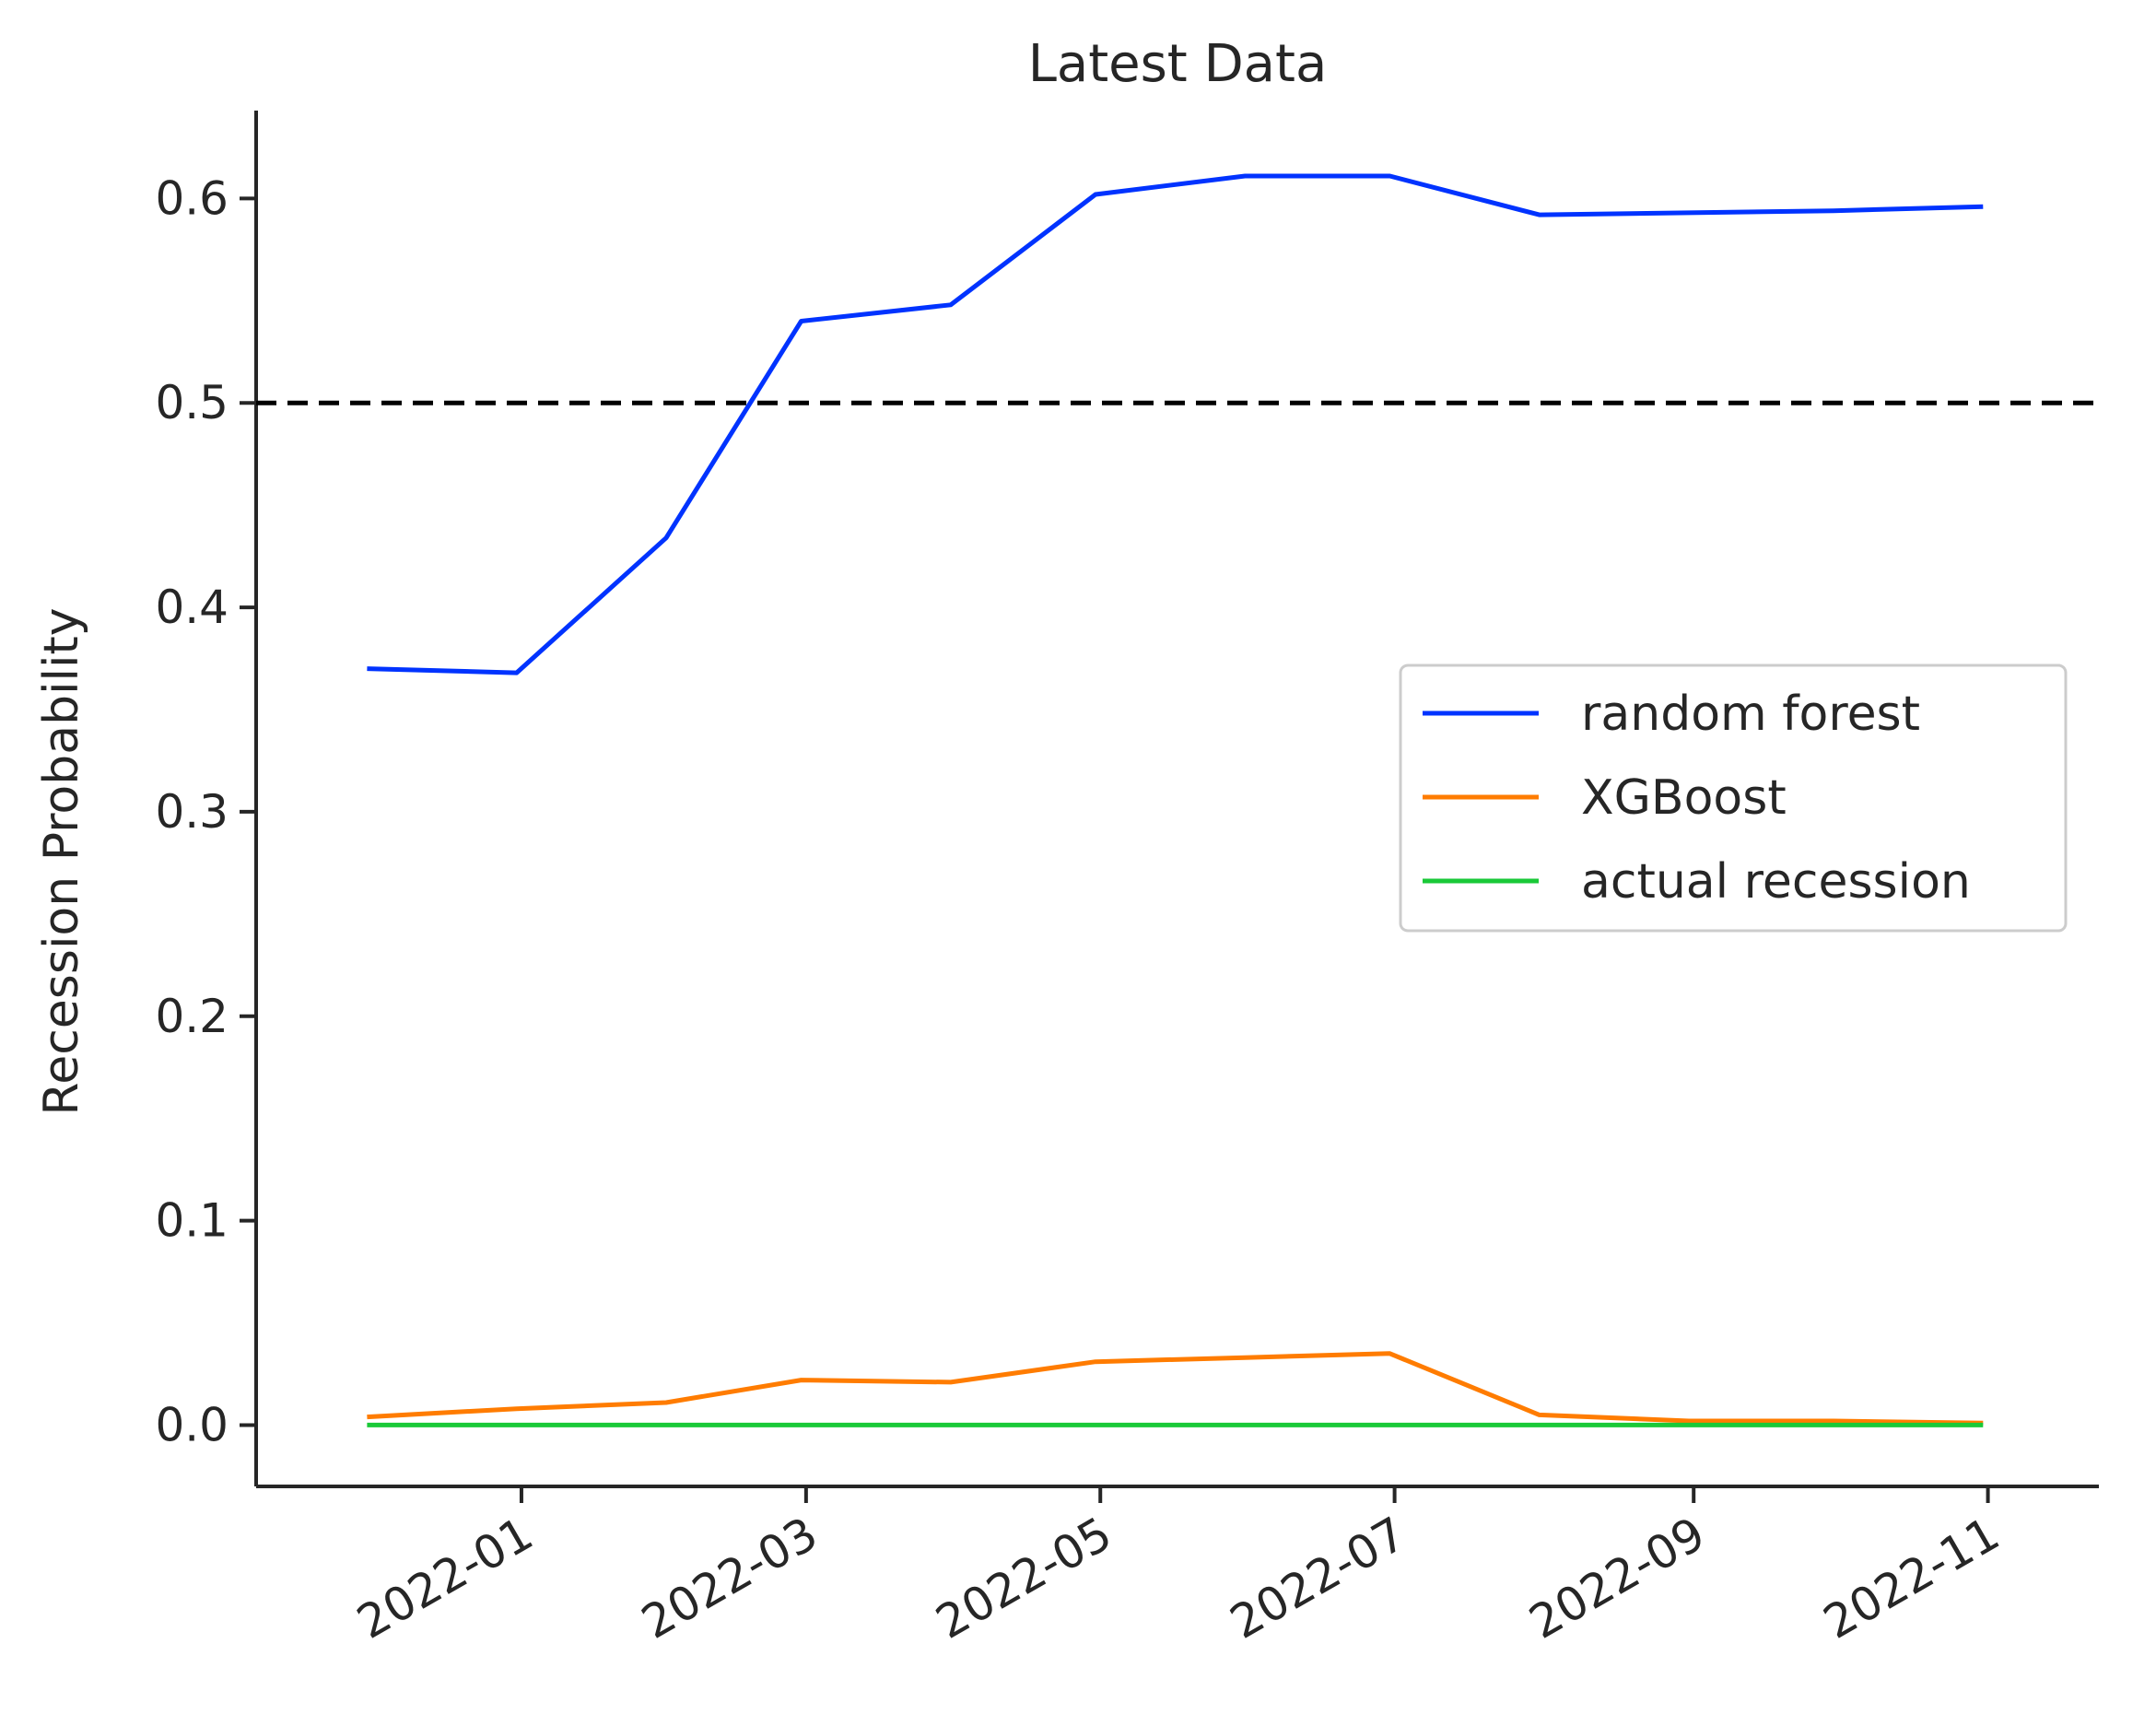  I want to click on legend-label-2: actual recession, so click(1776, 882).